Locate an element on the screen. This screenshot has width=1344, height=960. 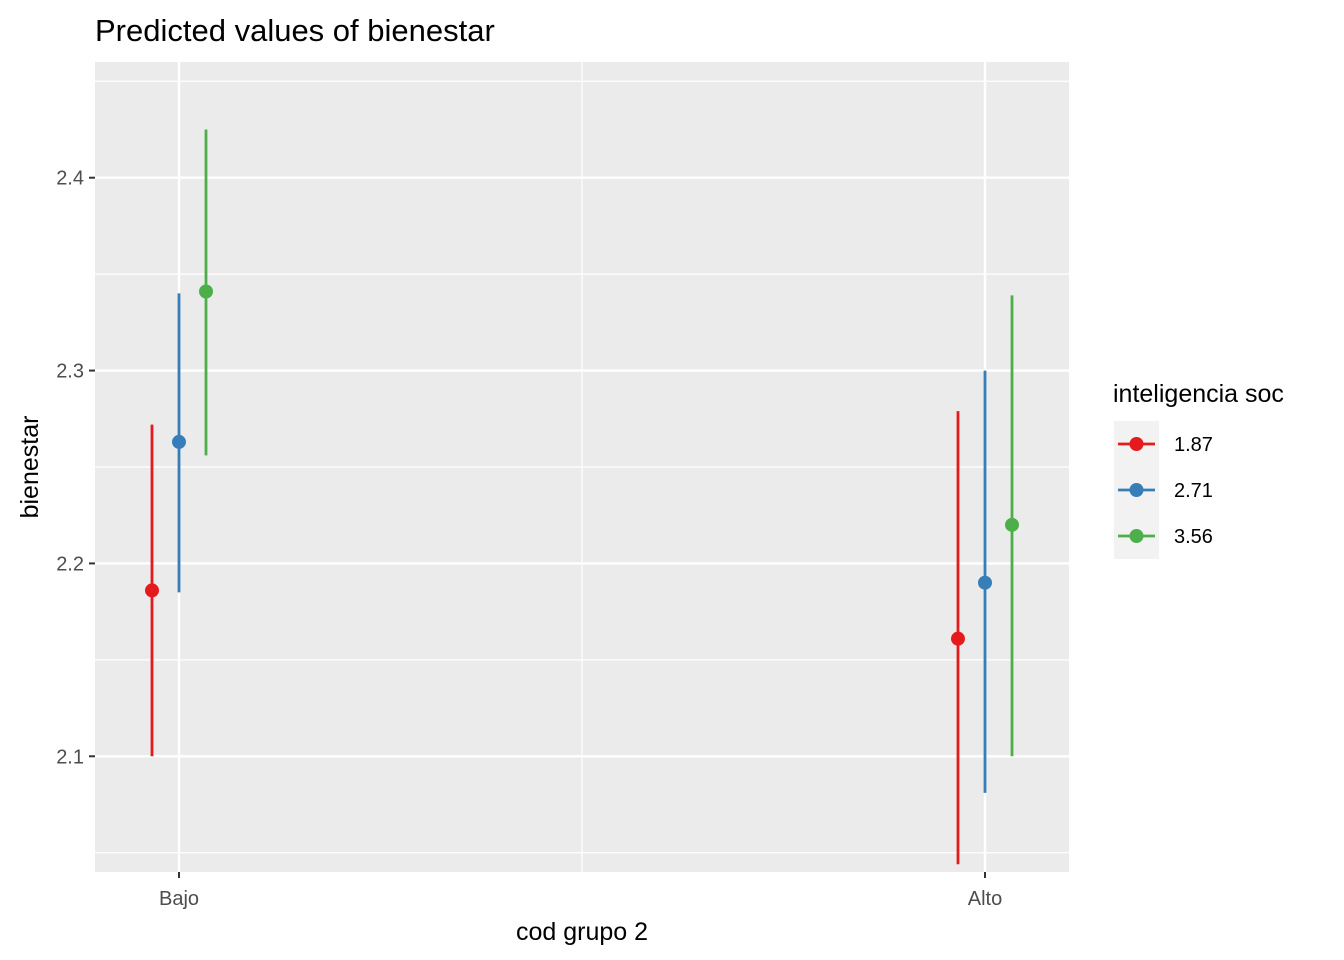
chart-title: Predicted values of bienestar is located at coordinates (295, 30).